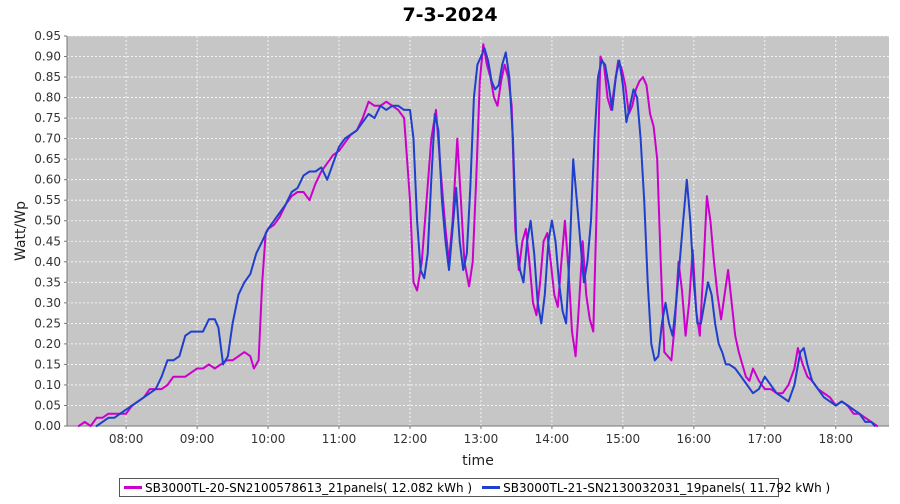  I want to click on y-tick-label: 0.20, so click(47, 344).